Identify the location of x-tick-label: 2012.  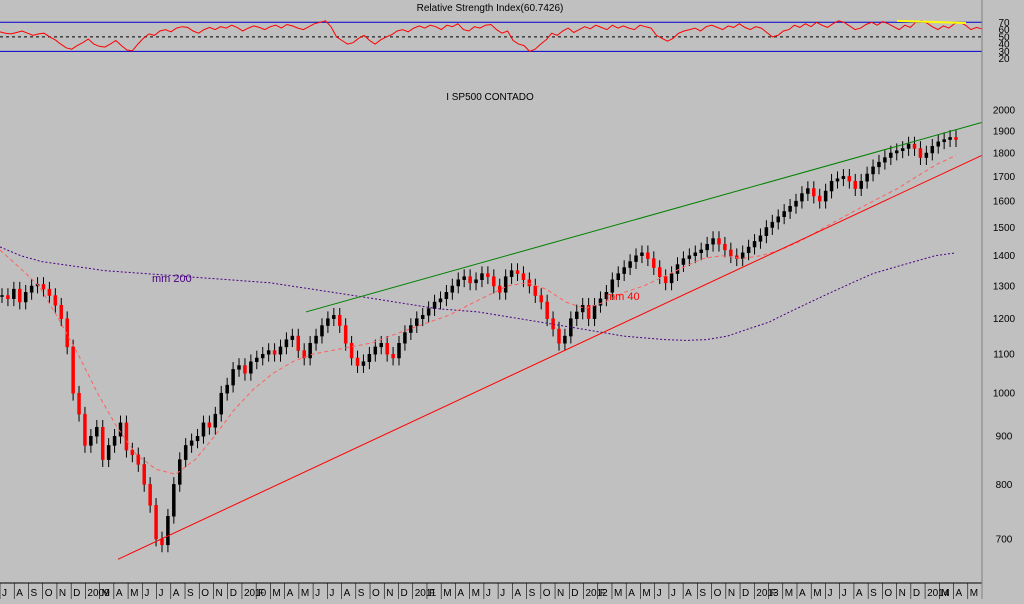
(597, 593).